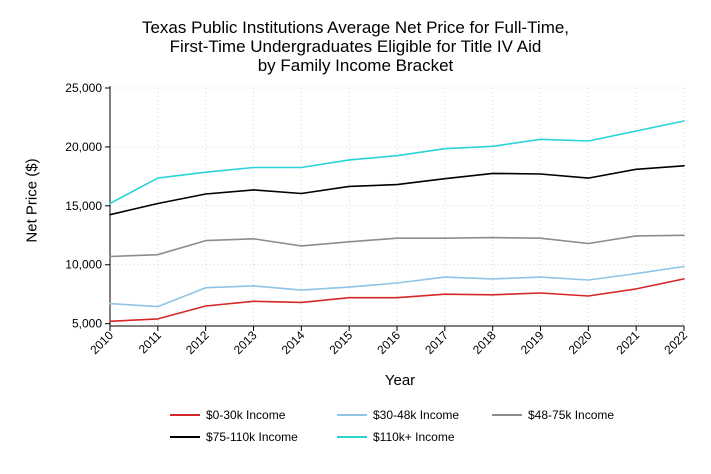  Describe the element at coordinates (83, 147) in the screenshot. I see `y-tick-label: 20,000` at that location.